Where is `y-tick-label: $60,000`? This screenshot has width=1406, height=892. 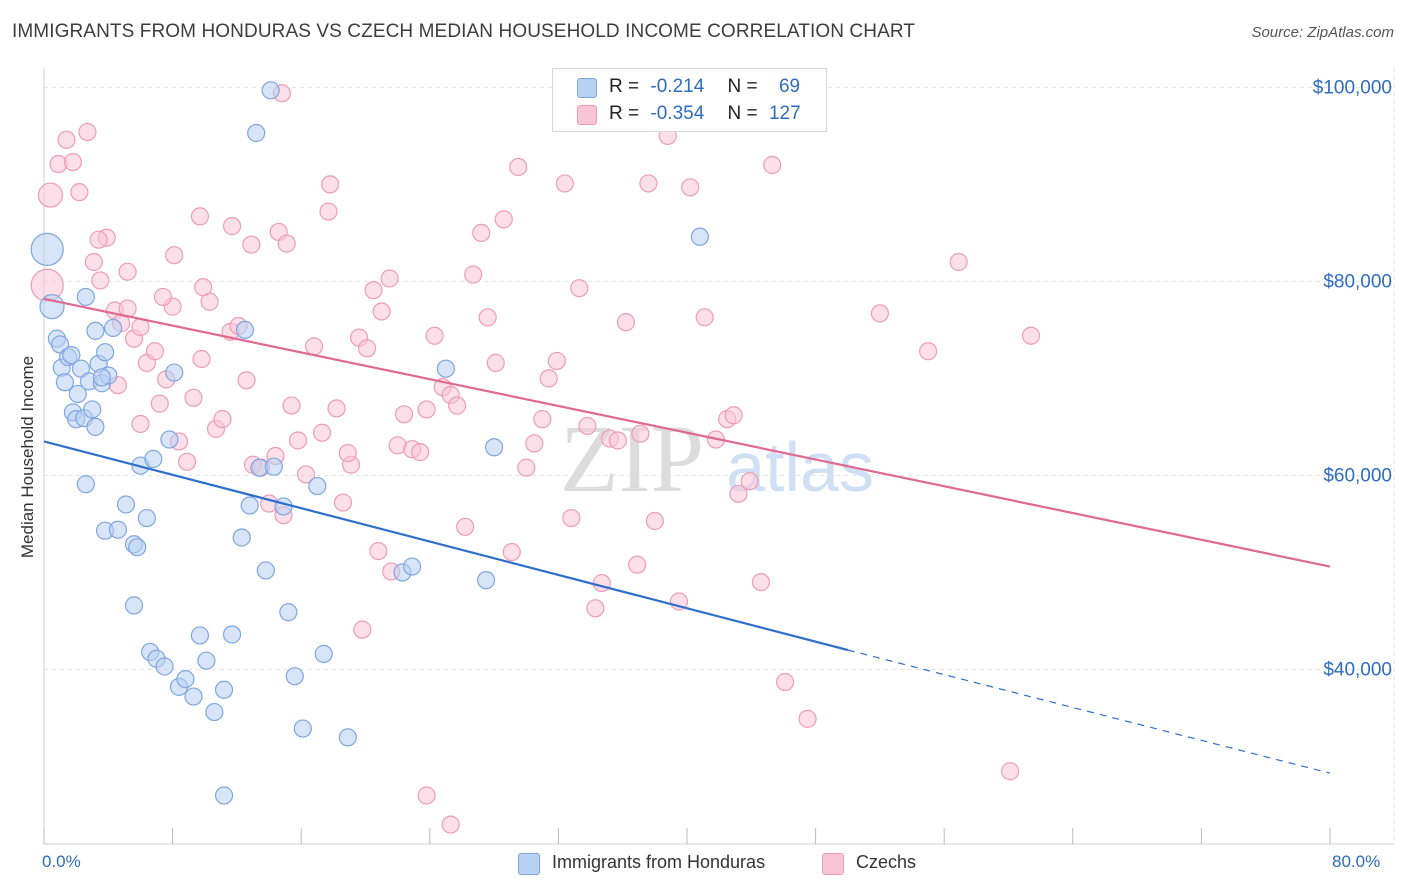
y-tick-label: $60,000 is located at coordinates (1357, 475).